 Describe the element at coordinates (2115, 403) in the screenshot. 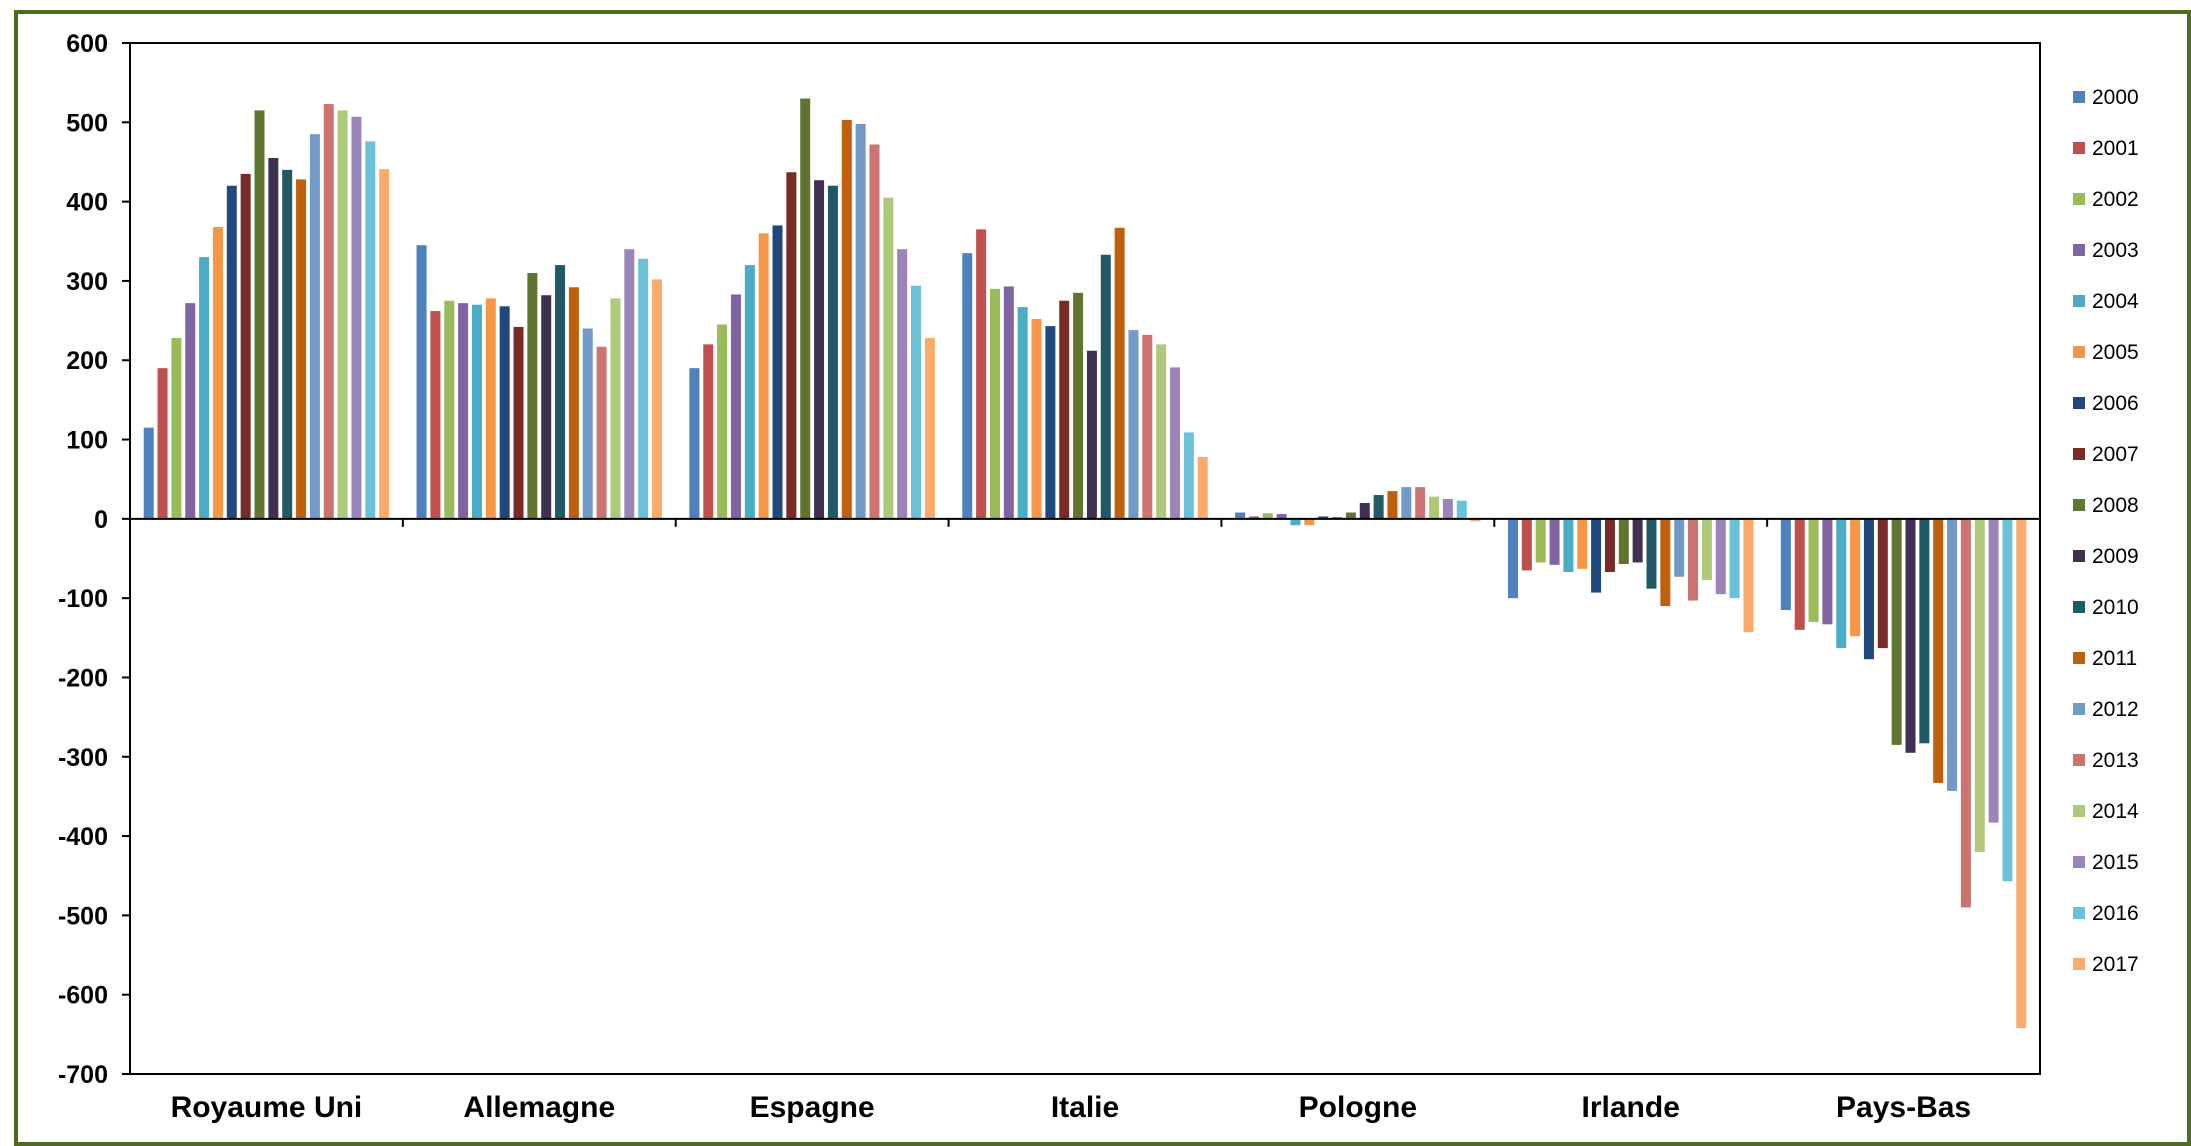

I see `legend-label: 2006` at that location.